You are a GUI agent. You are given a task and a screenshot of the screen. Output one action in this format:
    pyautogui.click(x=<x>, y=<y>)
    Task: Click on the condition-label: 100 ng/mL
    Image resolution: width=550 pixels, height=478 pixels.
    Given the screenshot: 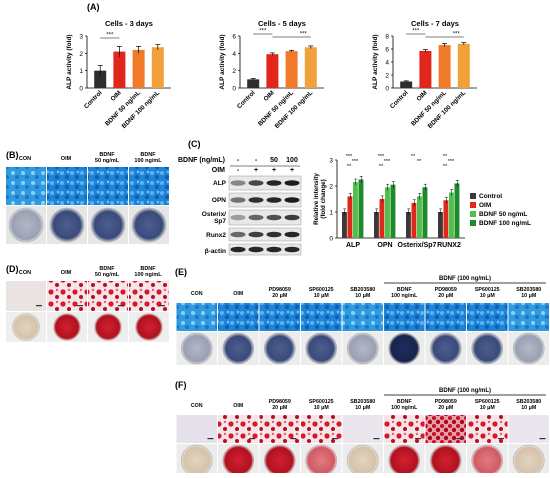 What is the action you would take?
    pyautogui.click(x=404, y=296)
    